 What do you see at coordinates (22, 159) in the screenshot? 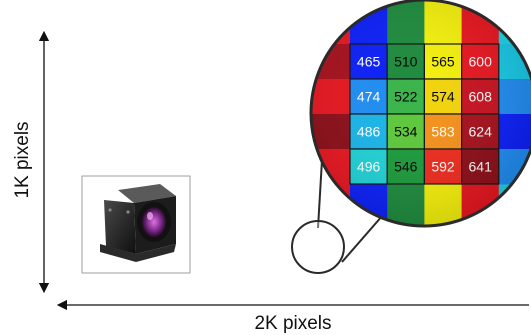
I see `height-label: 1K pixels` at bounding box center [22, 159].